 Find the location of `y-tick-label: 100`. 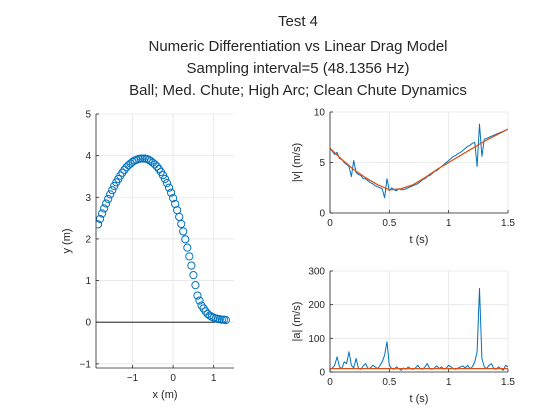

y-tick-label: 100 is located at coordinates (316, 339).